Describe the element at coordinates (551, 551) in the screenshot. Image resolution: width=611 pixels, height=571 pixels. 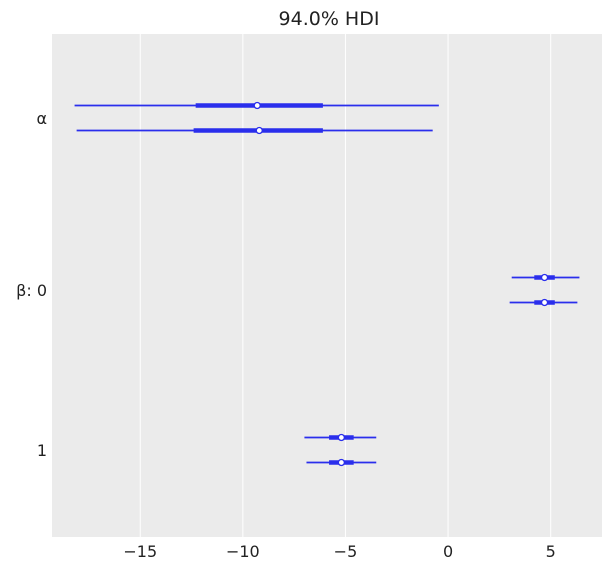
I see `x-tick-label: 5` at that location.